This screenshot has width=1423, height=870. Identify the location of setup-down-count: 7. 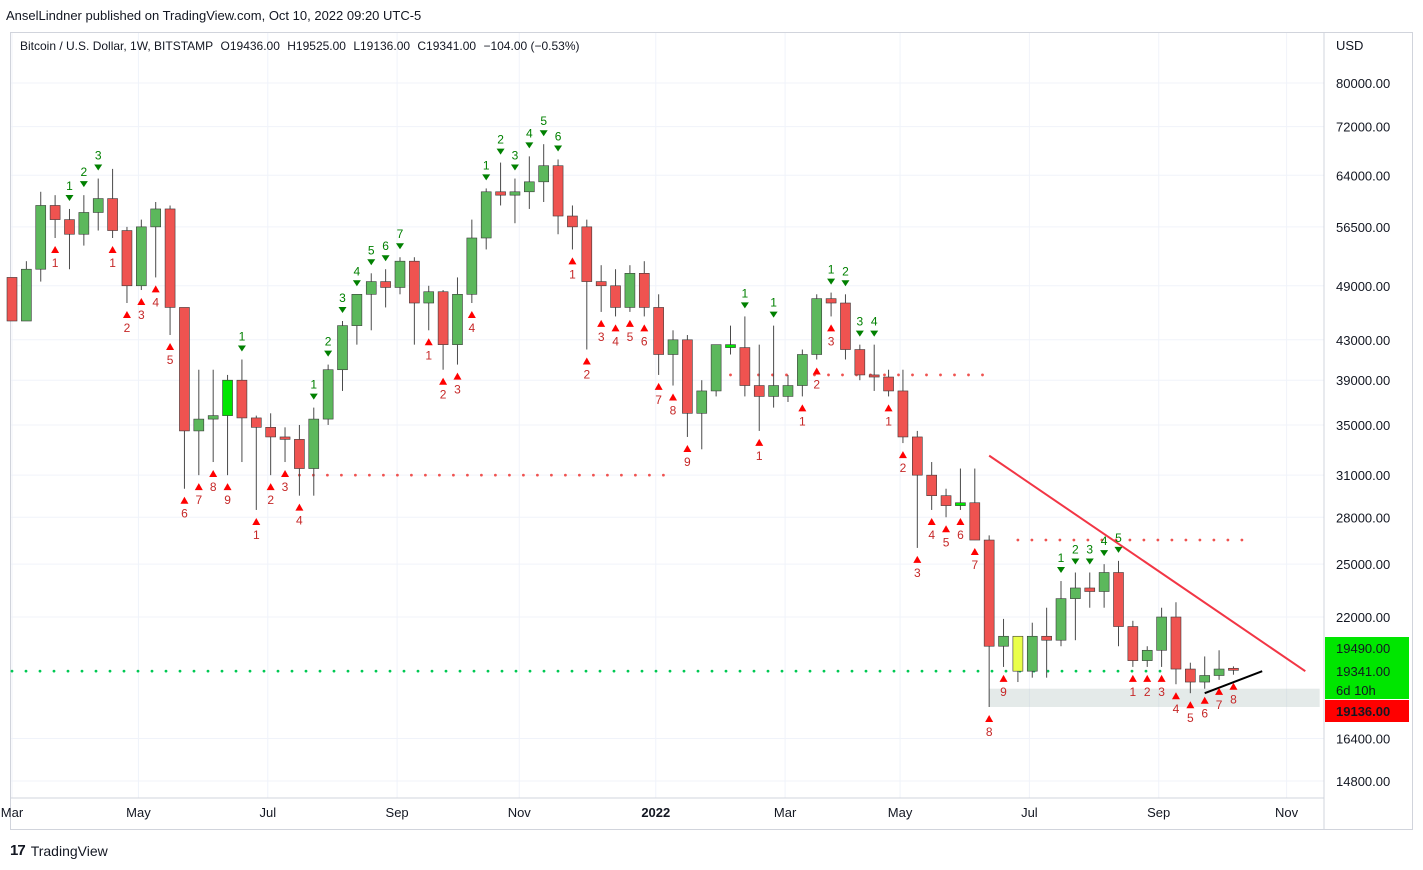
(658, 400).